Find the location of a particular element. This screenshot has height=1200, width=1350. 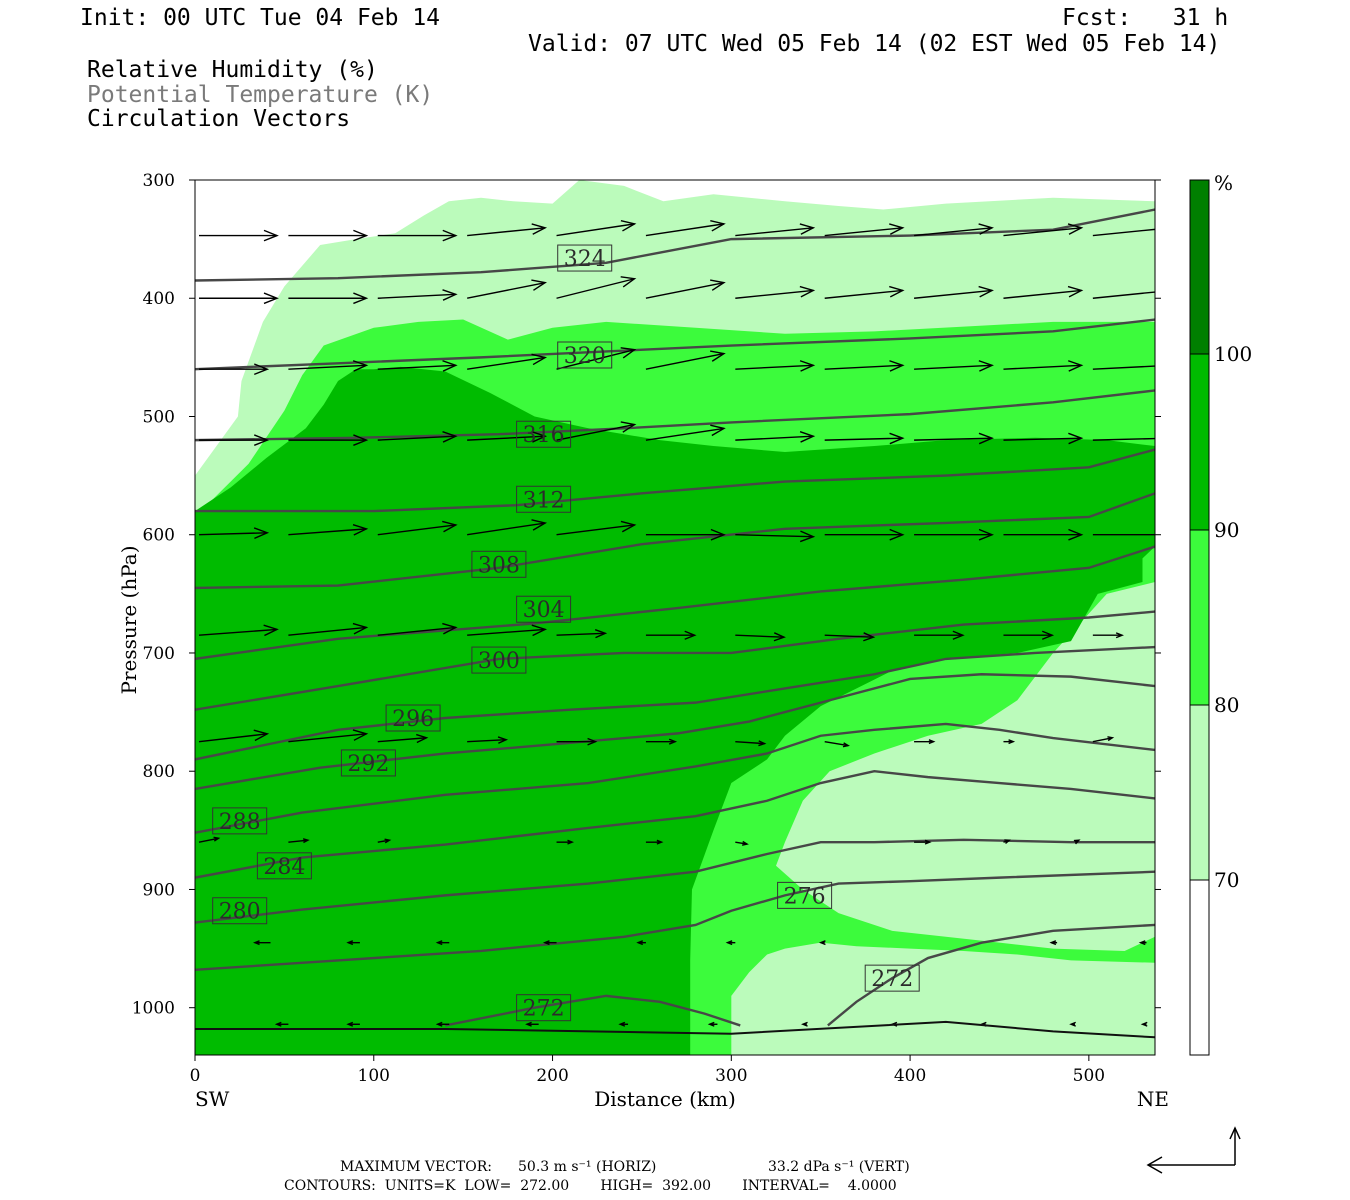

theta-label-304: 304 is located at coordinates (544, 609).